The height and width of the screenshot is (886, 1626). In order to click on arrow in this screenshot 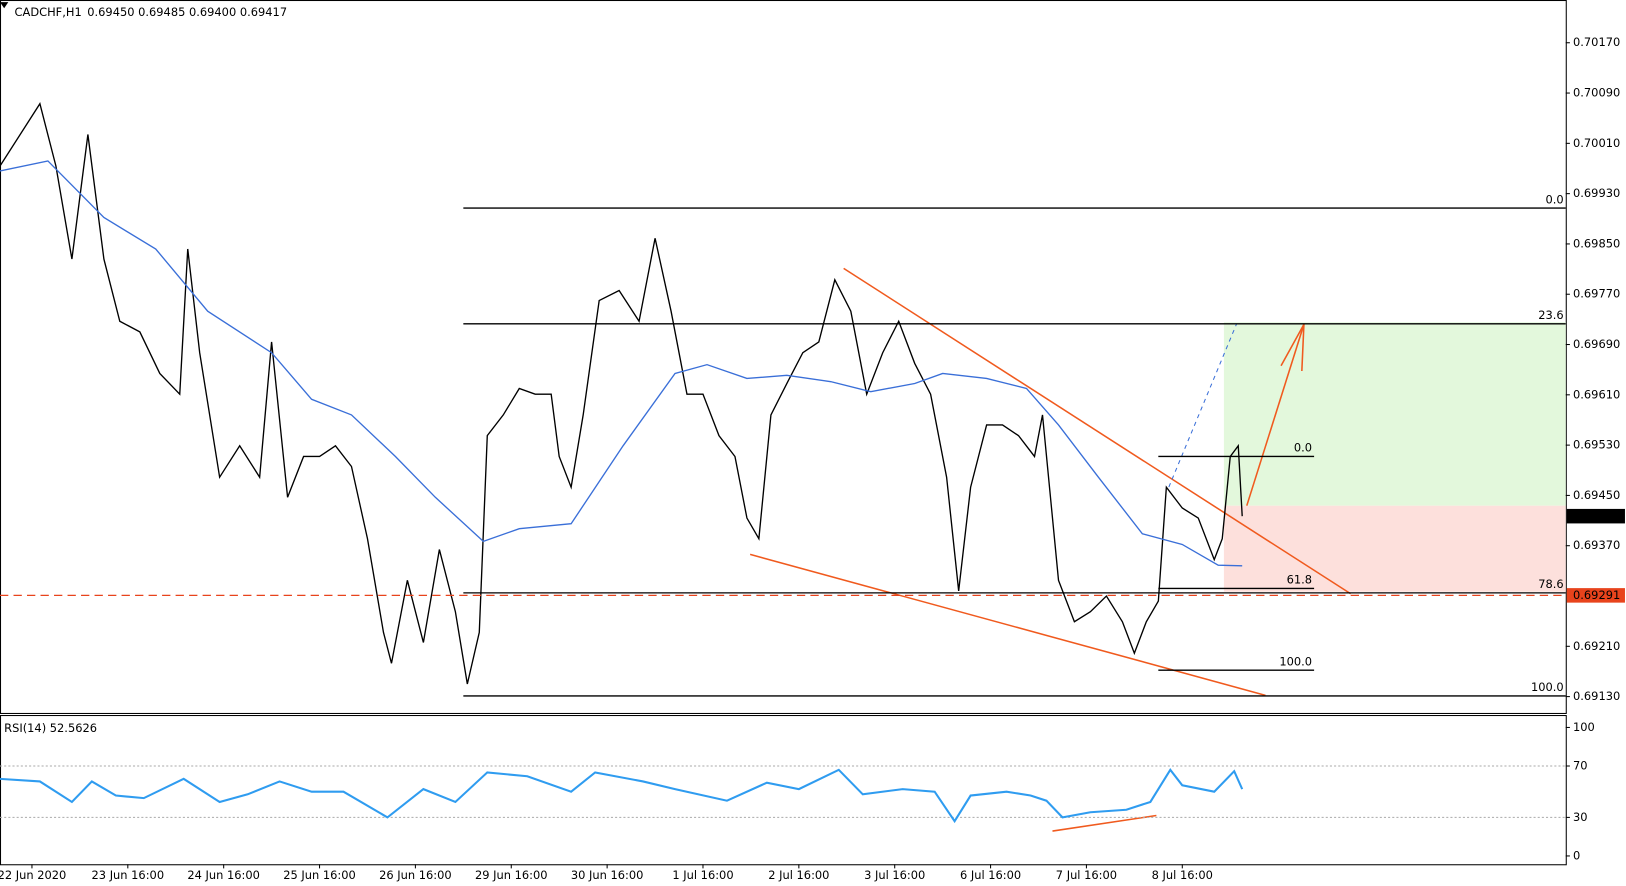, I will do `click(1275, 415)`.